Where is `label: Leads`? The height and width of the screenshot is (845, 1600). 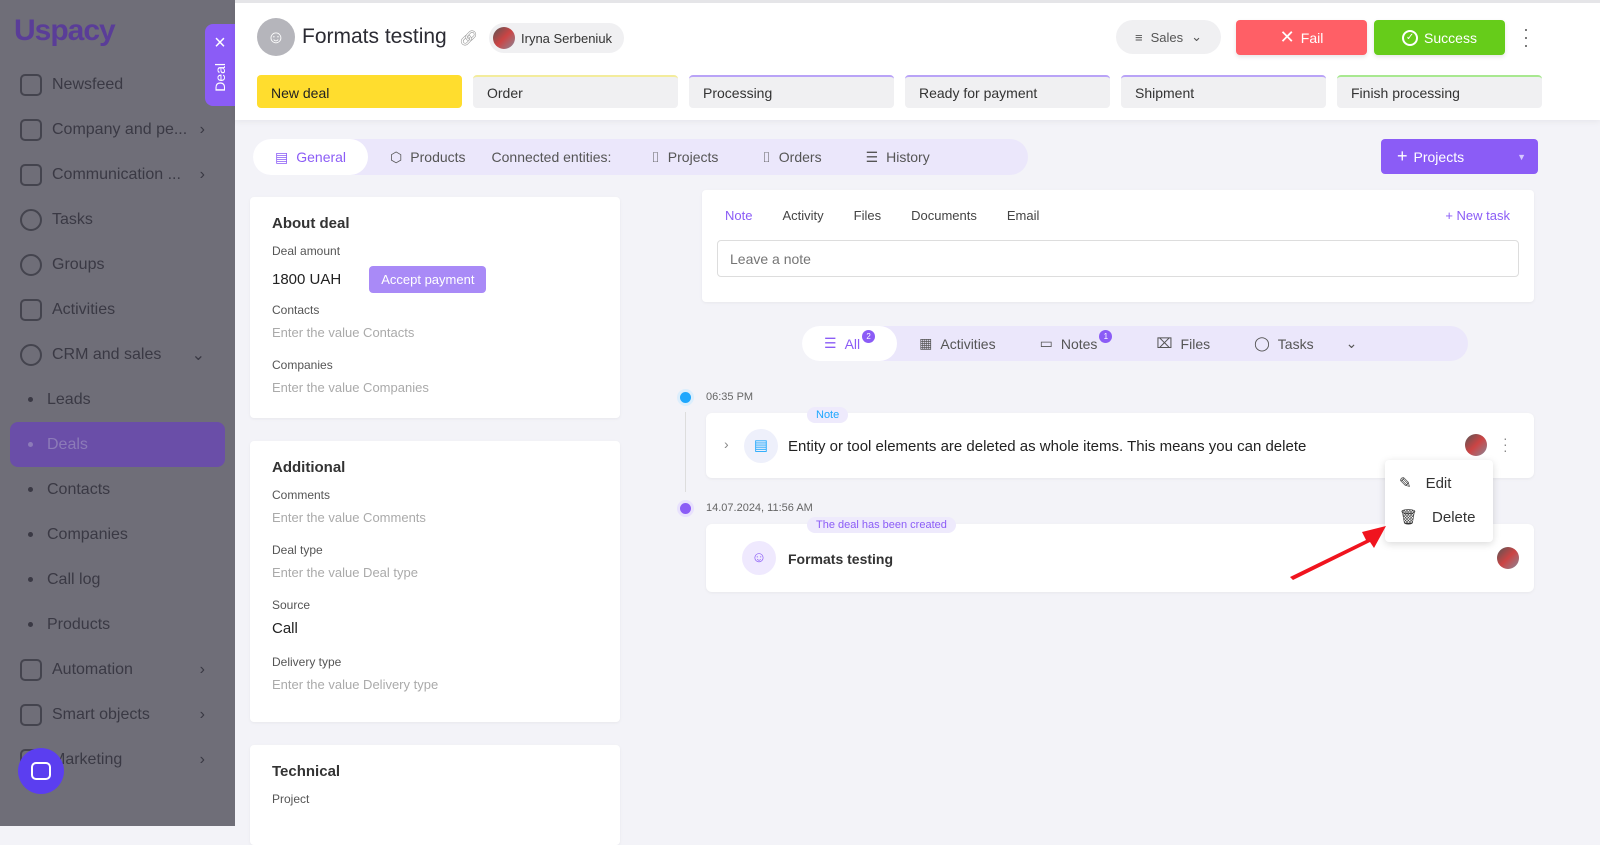
label: Leads is located at coordinates (69, 399).